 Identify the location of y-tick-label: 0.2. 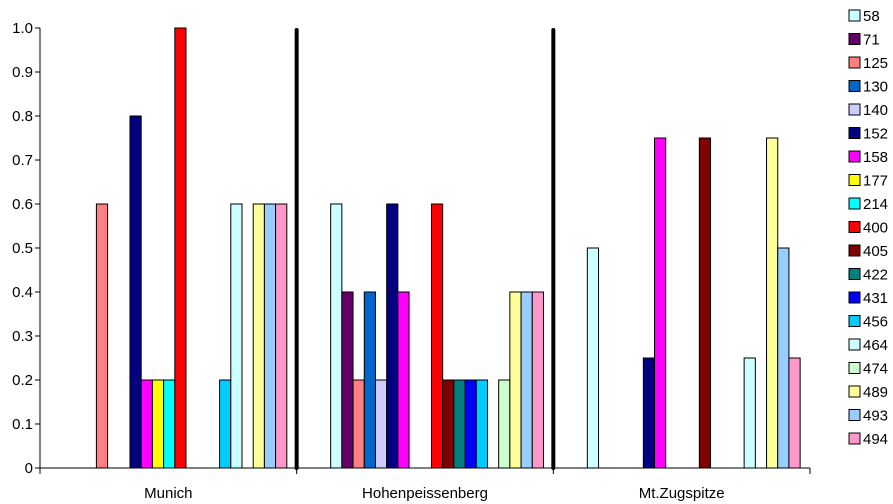
(22, 380).